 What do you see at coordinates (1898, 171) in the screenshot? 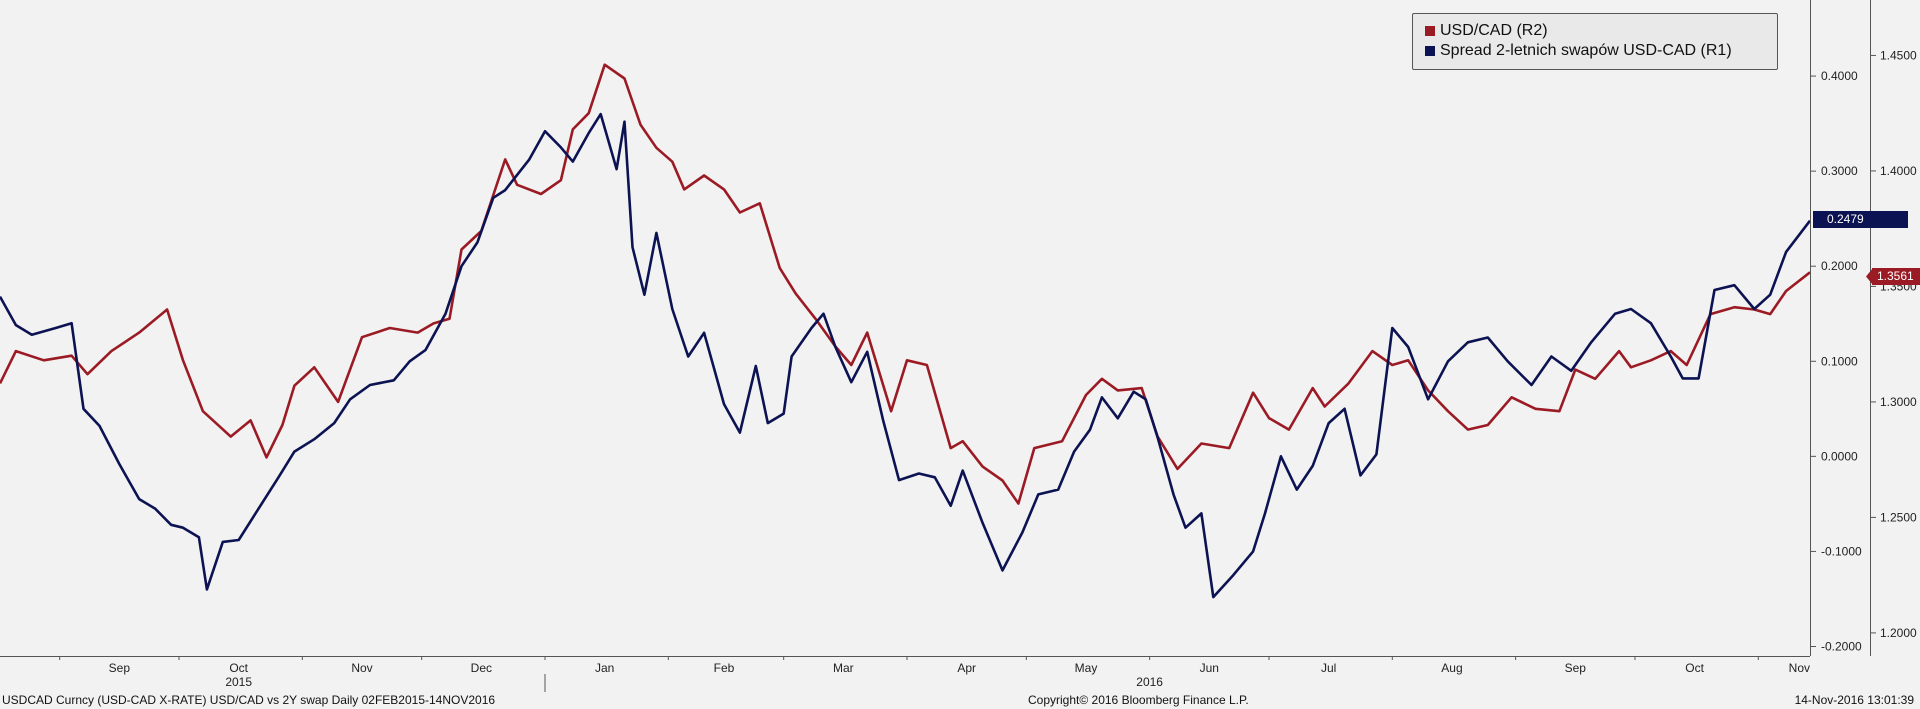
I see `tick-label-r2: 1.4000` at bounding box center [1898, 171].